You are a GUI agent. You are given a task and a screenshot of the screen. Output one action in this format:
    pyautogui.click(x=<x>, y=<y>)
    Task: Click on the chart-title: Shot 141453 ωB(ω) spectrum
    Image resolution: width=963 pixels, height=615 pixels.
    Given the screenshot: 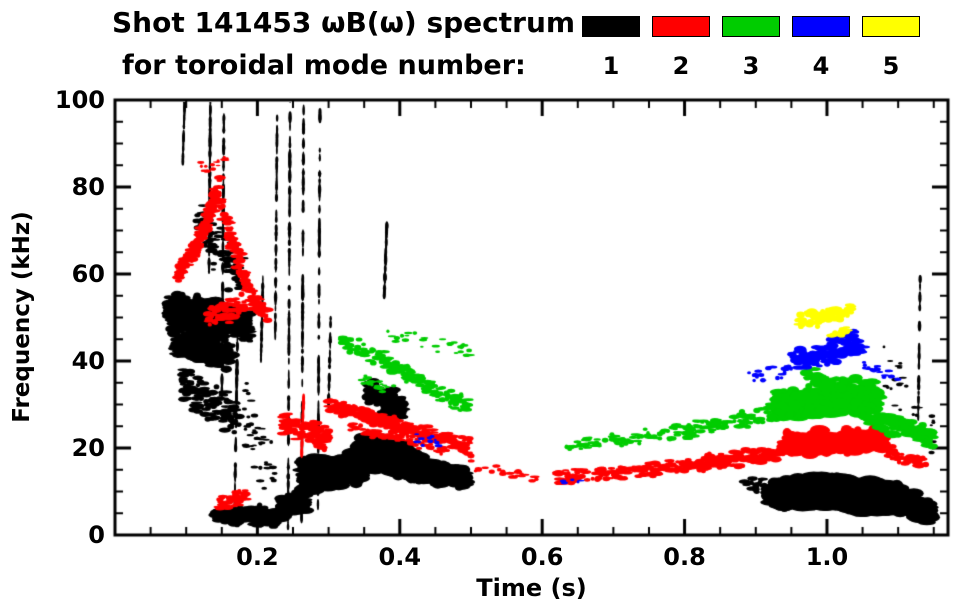 What is the action you would take?
    pyautogui.click(x=344, y=22)
    